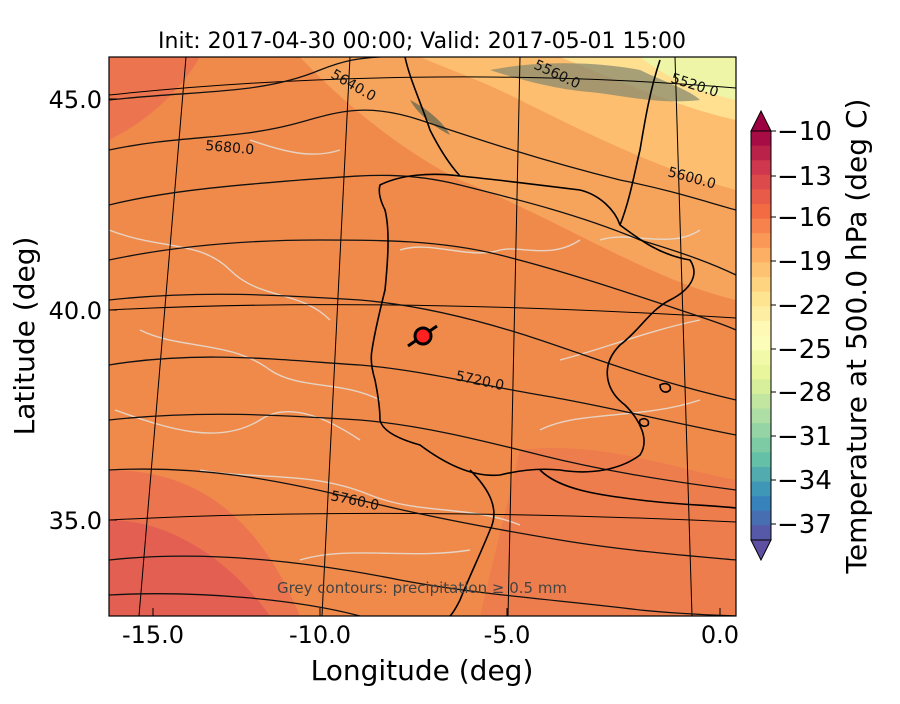 The width and height of the screenshot is (900, 704). Describe the element at coordinates (804, 218) in the screenshot. I see `colorbar-tick-label: −16` at that location.